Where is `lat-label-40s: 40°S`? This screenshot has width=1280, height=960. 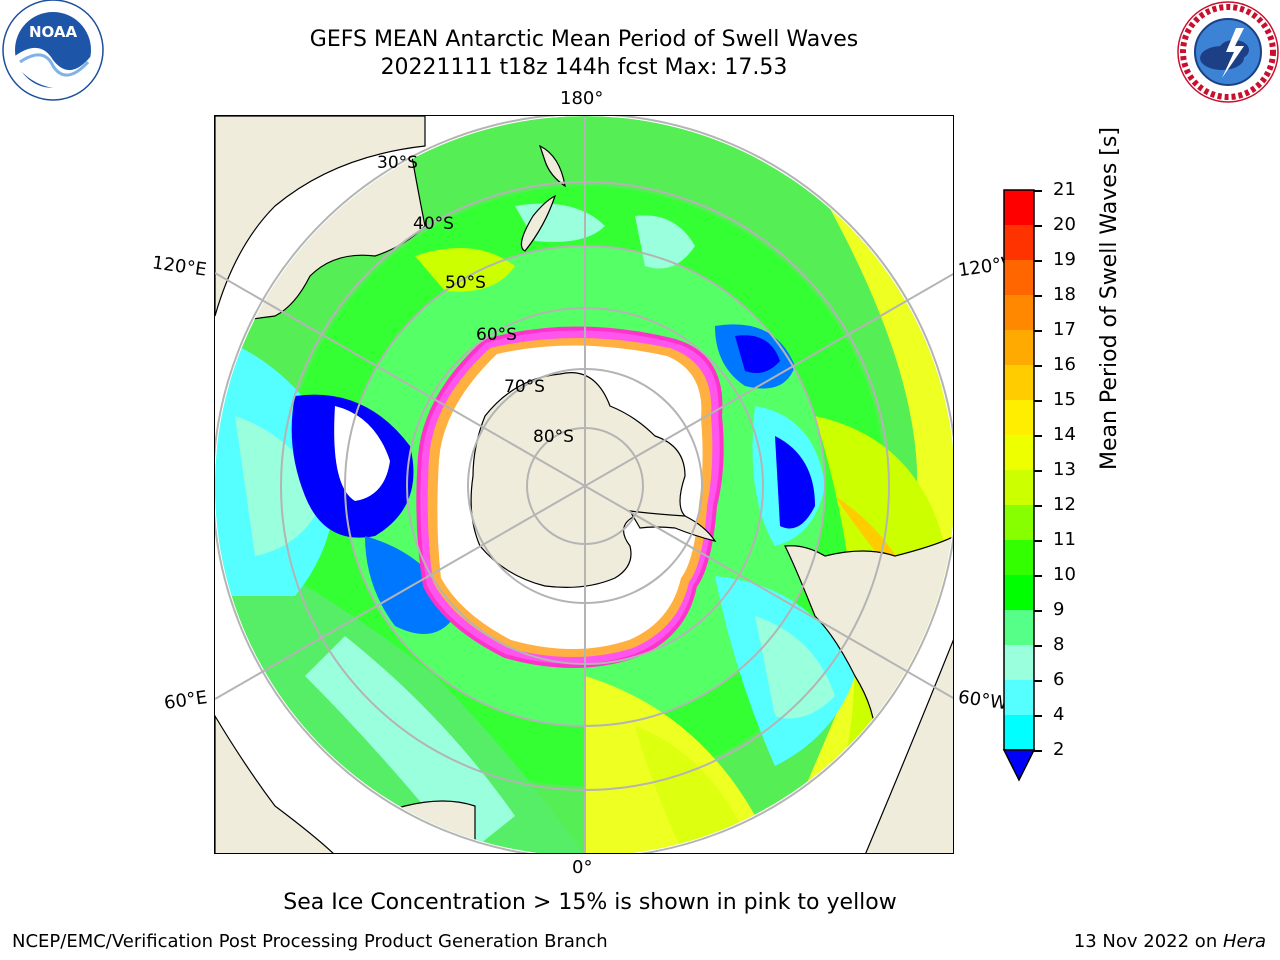 lat-label-40s: 40°S is located at coordinates (433, 224).